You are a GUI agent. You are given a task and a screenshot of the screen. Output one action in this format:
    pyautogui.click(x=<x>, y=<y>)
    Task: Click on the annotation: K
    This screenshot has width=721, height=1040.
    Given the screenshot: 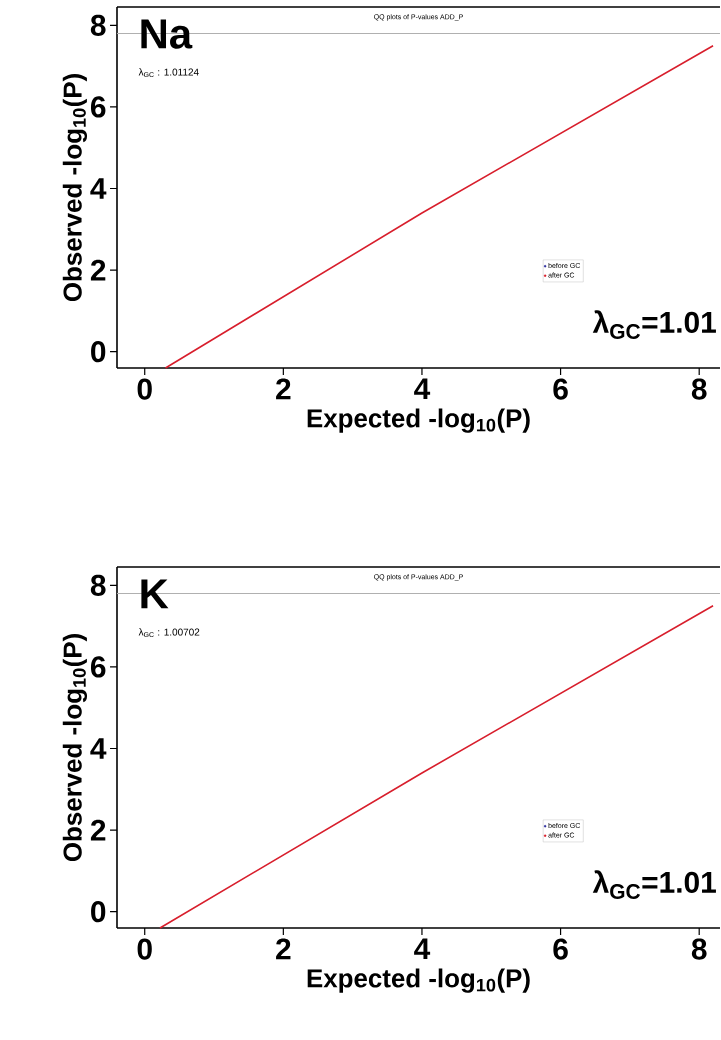 What is the action you would take?
    pyautogui.click(x=155, y=594)
    